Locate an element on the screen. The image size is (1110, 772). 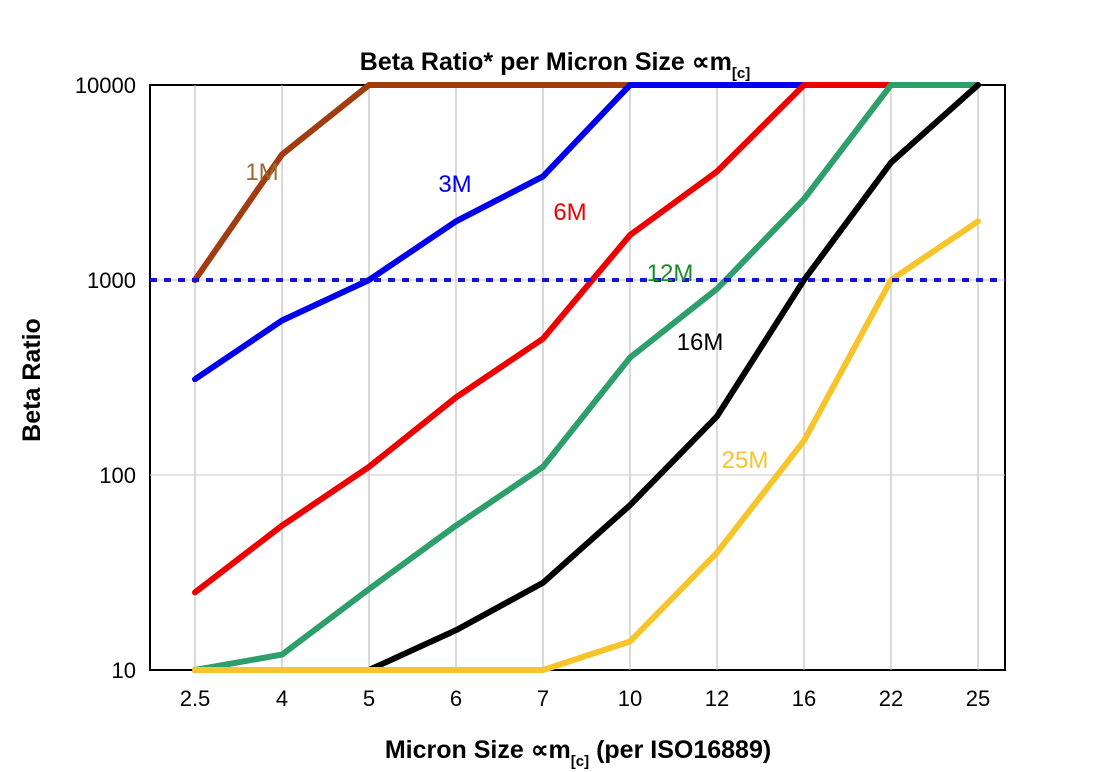
series-label-6M: 6M is located at coordinates (569, 212).